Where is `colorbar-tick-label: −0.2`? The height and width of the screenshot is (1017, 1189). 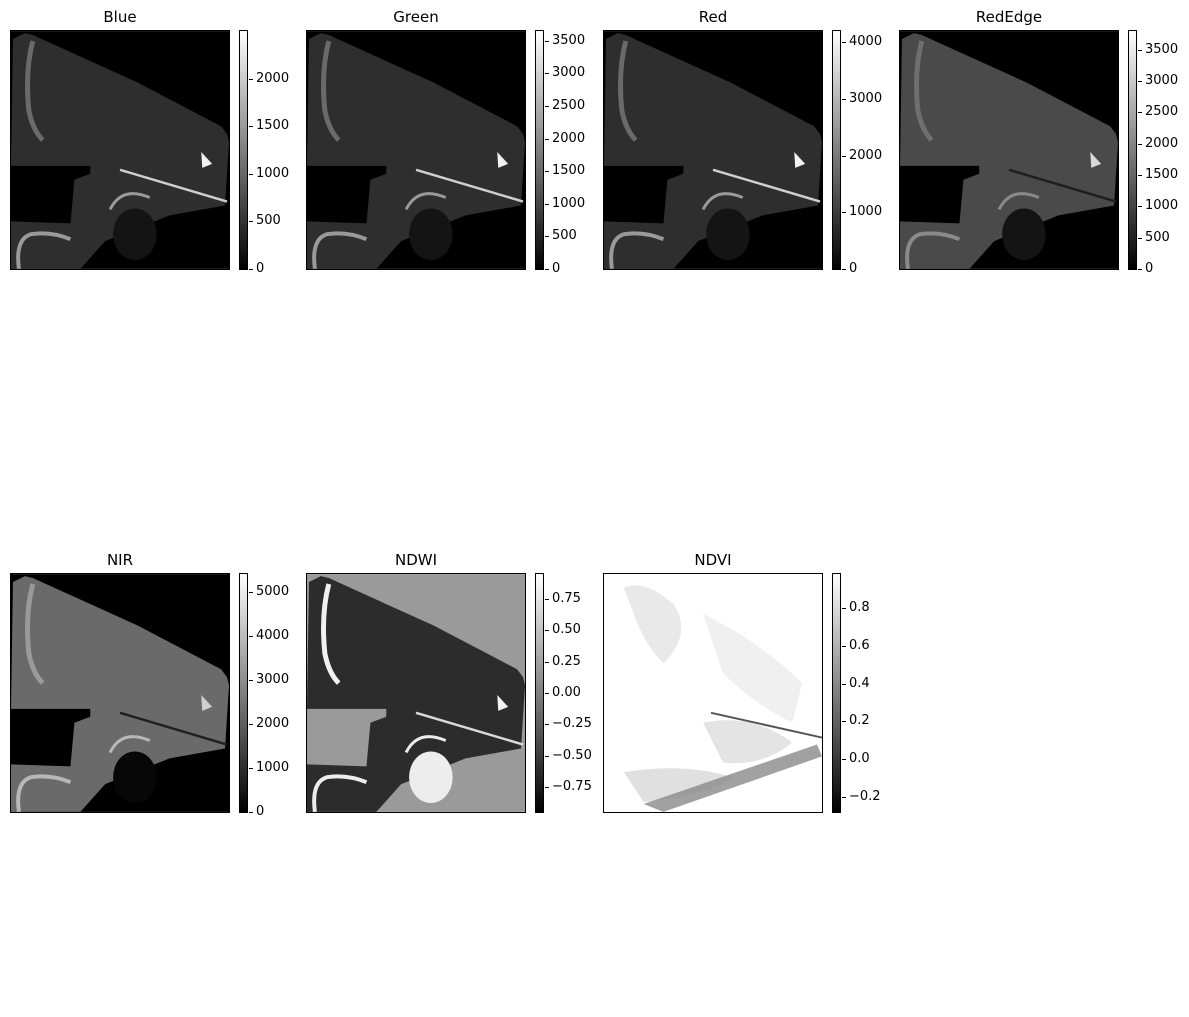
colorbar-tick-label: −0.2 is located at coordinates (865, 797).